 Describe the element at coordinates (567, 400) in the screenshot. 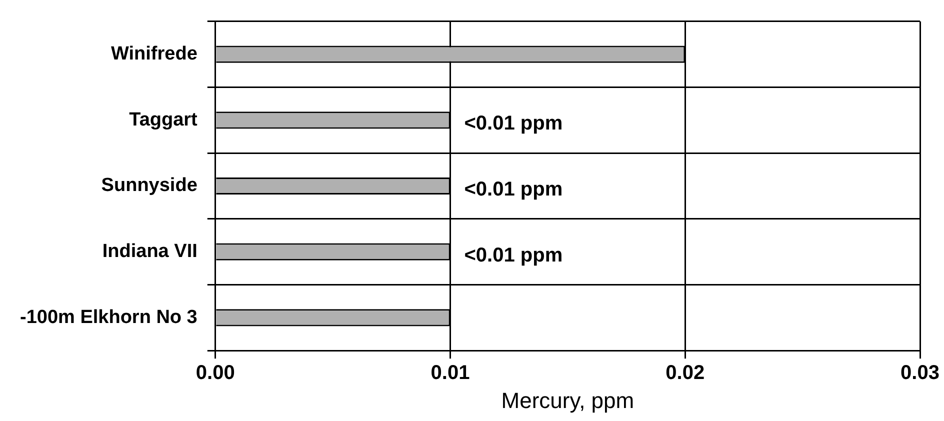

I see `x-axis-title: Mercury, ppm` at that location.